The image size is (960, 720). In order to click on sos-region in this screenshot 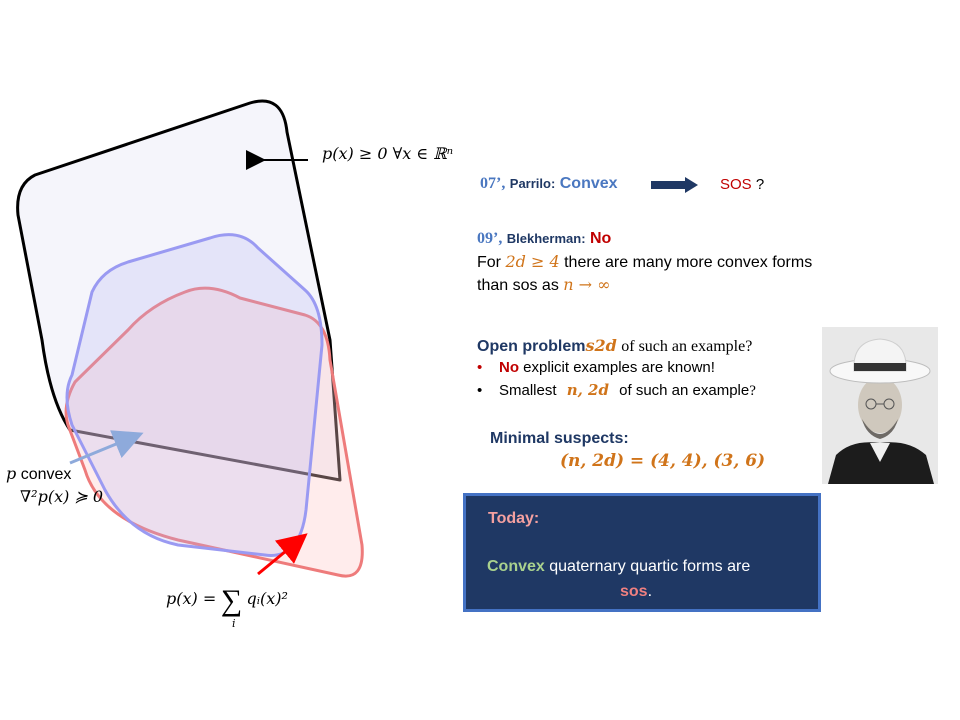, I will do `click(214, 432)`.